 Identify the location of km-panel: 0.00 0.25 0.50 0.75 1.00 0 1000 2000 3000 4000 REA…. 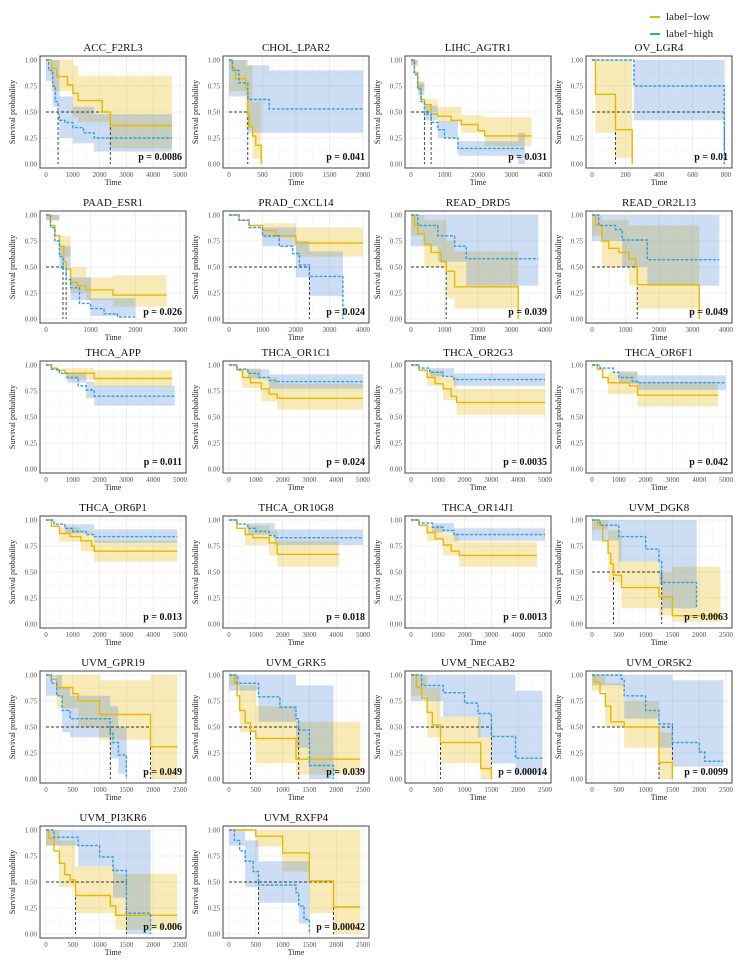
(463, 269).